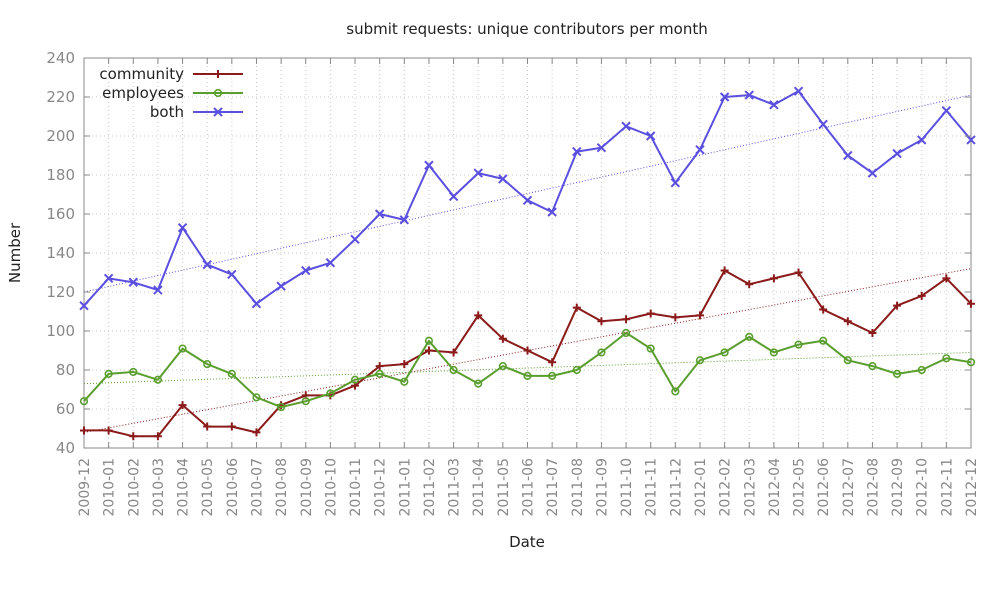 Image resolution: width=1000 pixels, height=600 pixels. What do you see at coordinates (184, 487) in the screenshot?
I see `x-tick-label: 2010-04` at bounding box center [184, 487].